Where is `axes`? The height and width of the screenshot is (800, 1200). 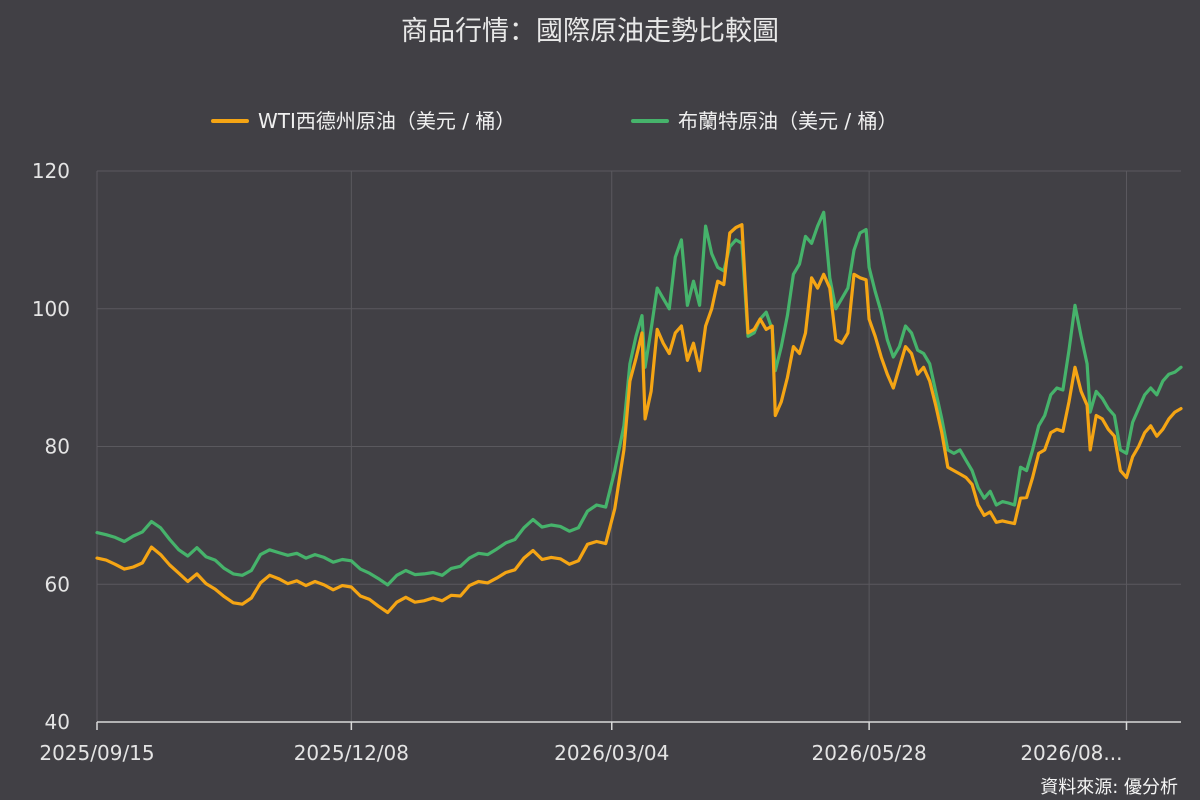
axes is located at coordinates (638, 725).